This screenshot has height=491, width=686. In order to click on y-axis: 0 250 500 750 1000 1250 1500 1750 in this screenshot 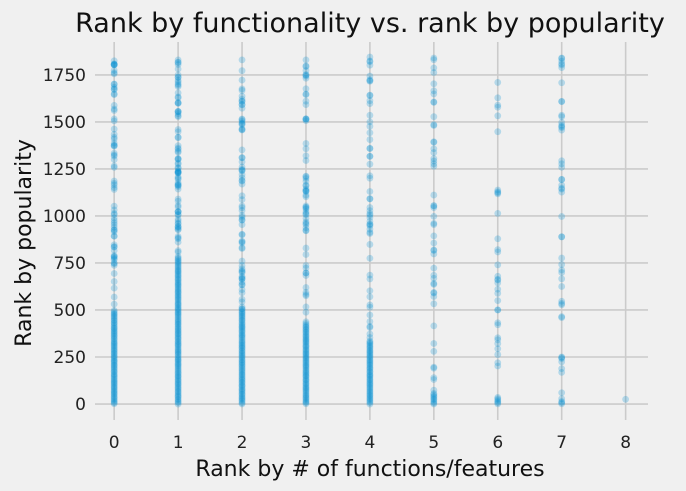, I will do `click(64, 240)`.